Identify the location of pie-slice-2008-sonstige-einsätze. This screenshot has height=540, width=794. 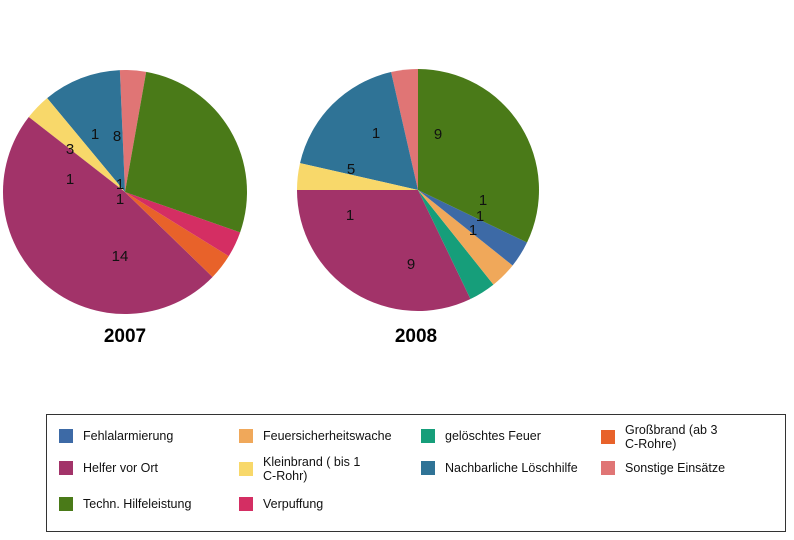
(404, 129).